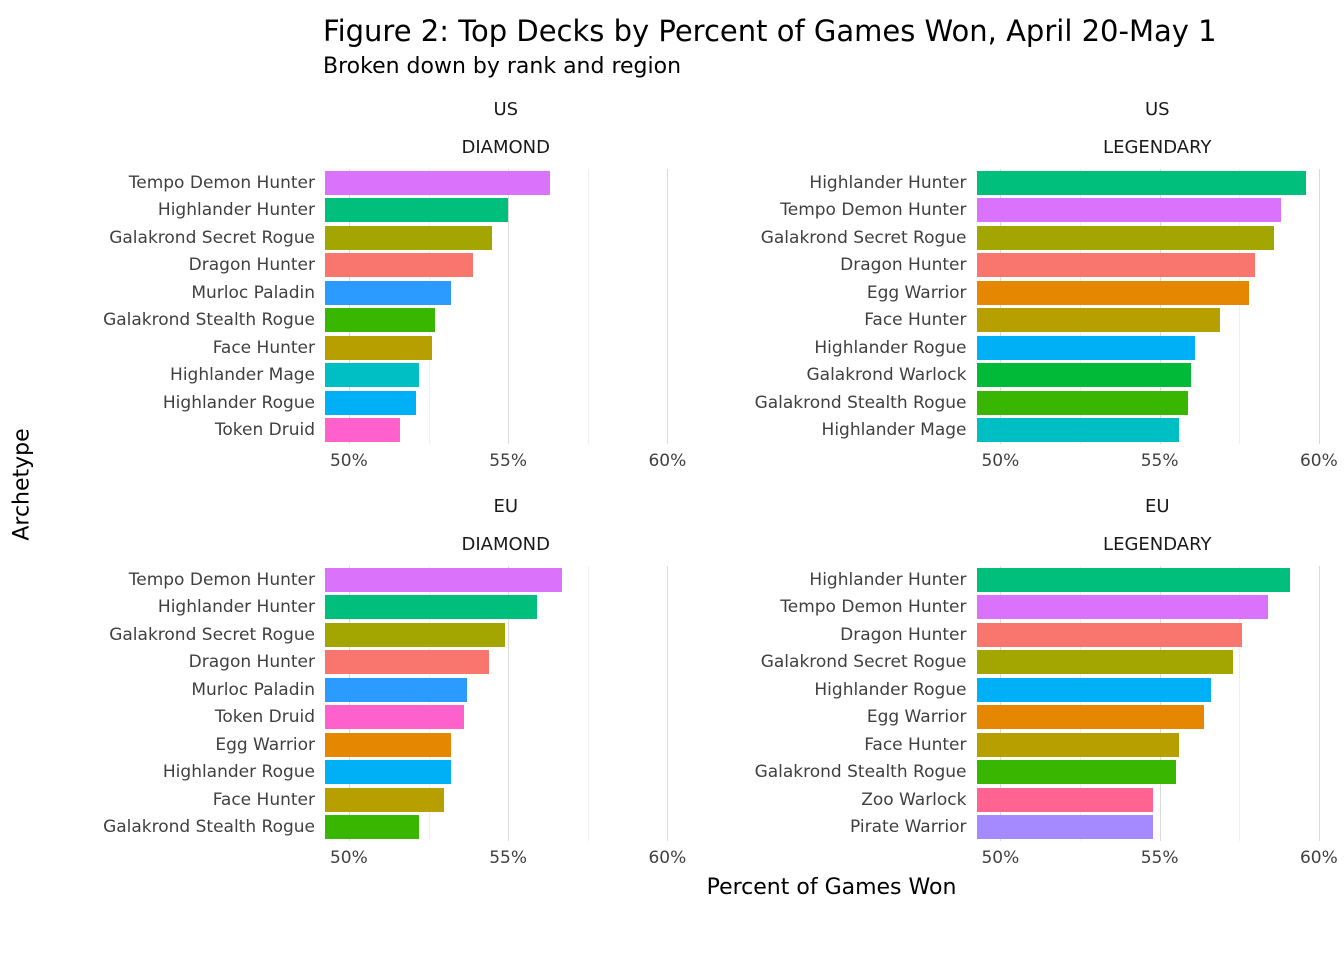 The height and width of the screenshot is (960, 1344). I want to click on facet-region-label: EU, so click(506, 506).